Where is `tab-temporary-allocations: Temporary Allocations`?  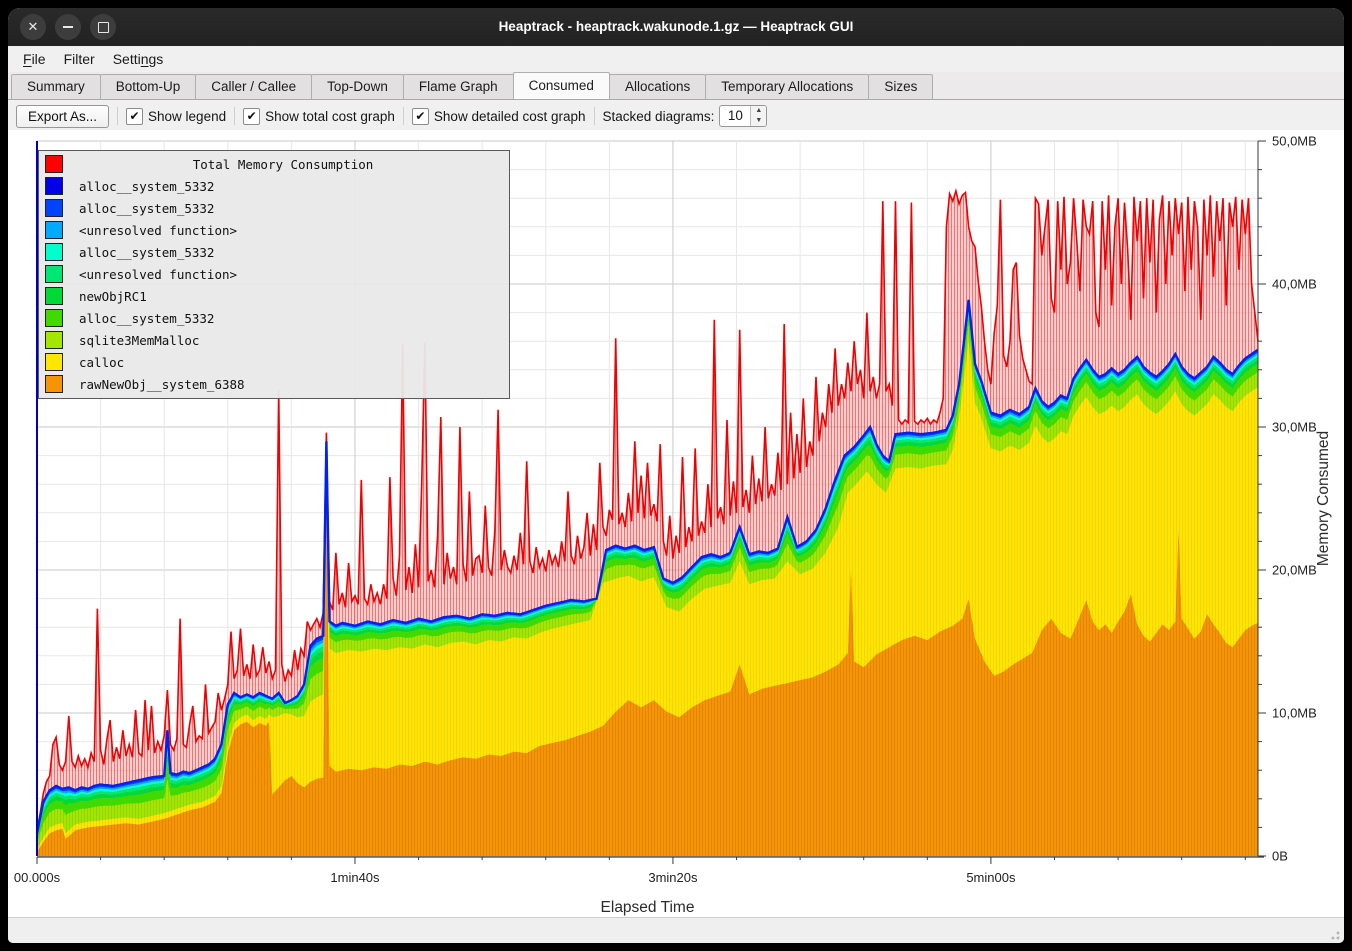
tab-temporary-allocations: Temporary Allocations is located at coordinates (787, 86).